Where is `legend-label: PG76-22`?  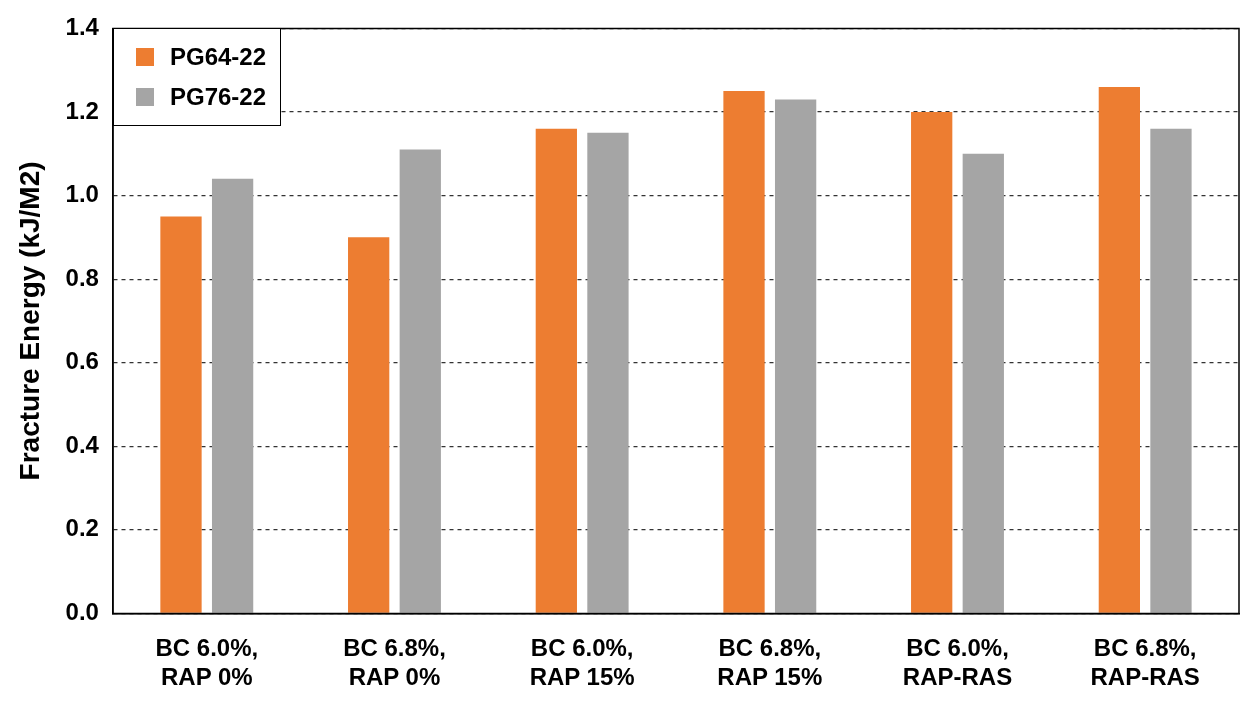 legend-label: PG76-22 is located at coordinates (218, 97).